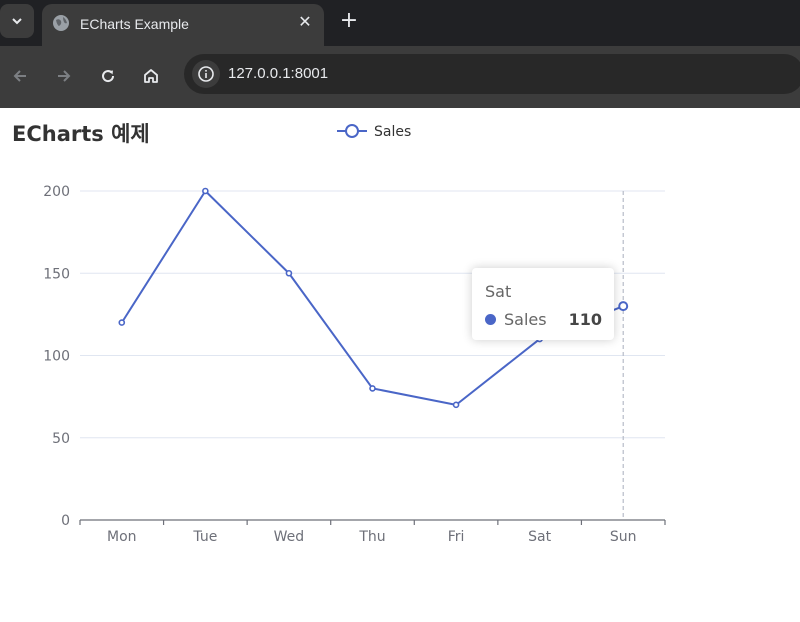 This screenshot has width=800, height=622. What do you see at coordinates (56, 192) in the screenshot?
I see `y-tick-label: 200` at bounding box center [56, 192].